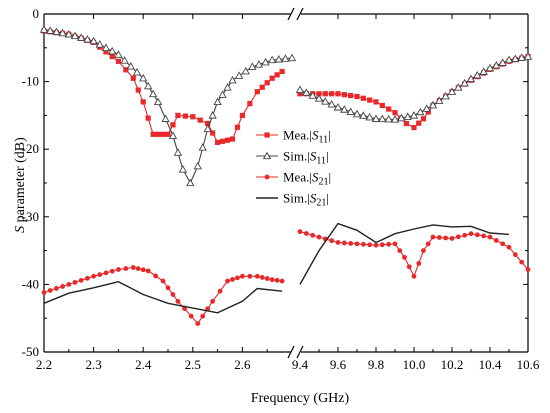 This screenshot has height=413, width=550. What do you see at coordinates (306, 158) in the screenshot?
I see `legend-label: Sim.|S11|` at bounding box center [306, 158].